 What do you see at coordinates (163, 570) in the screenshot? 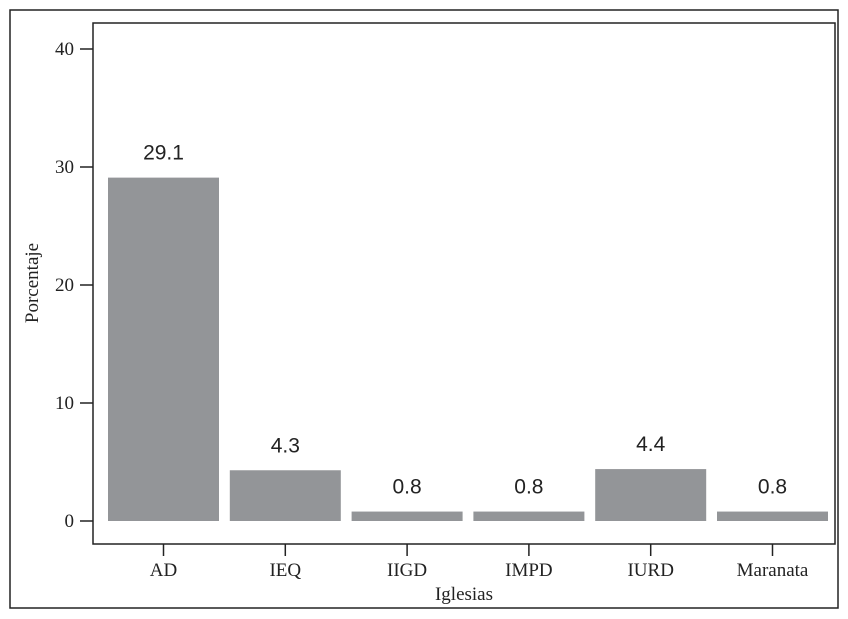
I see `x-tick-label: AD` at bounding box center [163, 570].